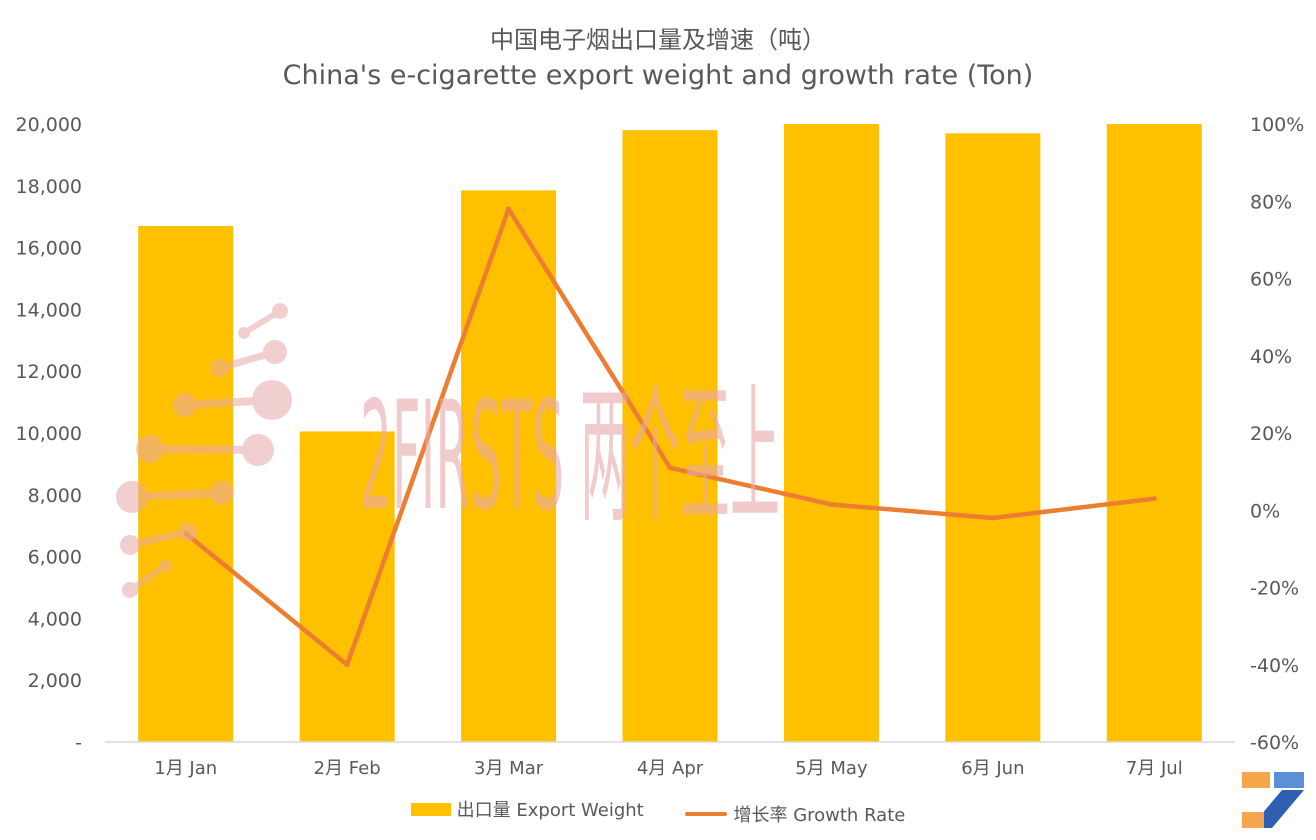 This screenshot has width=1316, height=840. Describe the element at coordinates (658, 811) in the screenshot. I see `chart-legend: 出口量 Export Weight 增长率 Growth Rate` at that location.